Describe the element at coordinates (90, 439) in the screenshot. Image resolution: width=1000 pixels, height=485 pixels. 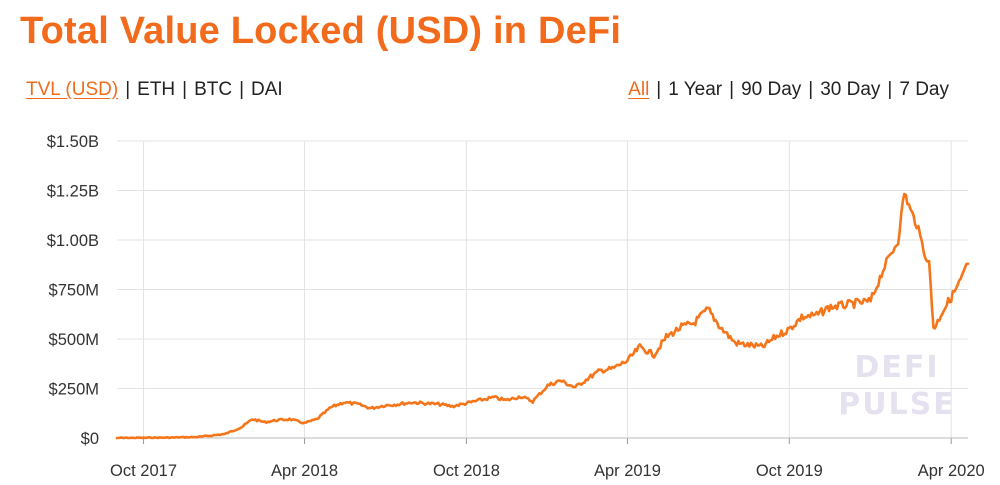
I see `y-tick-label: $0` at that location.